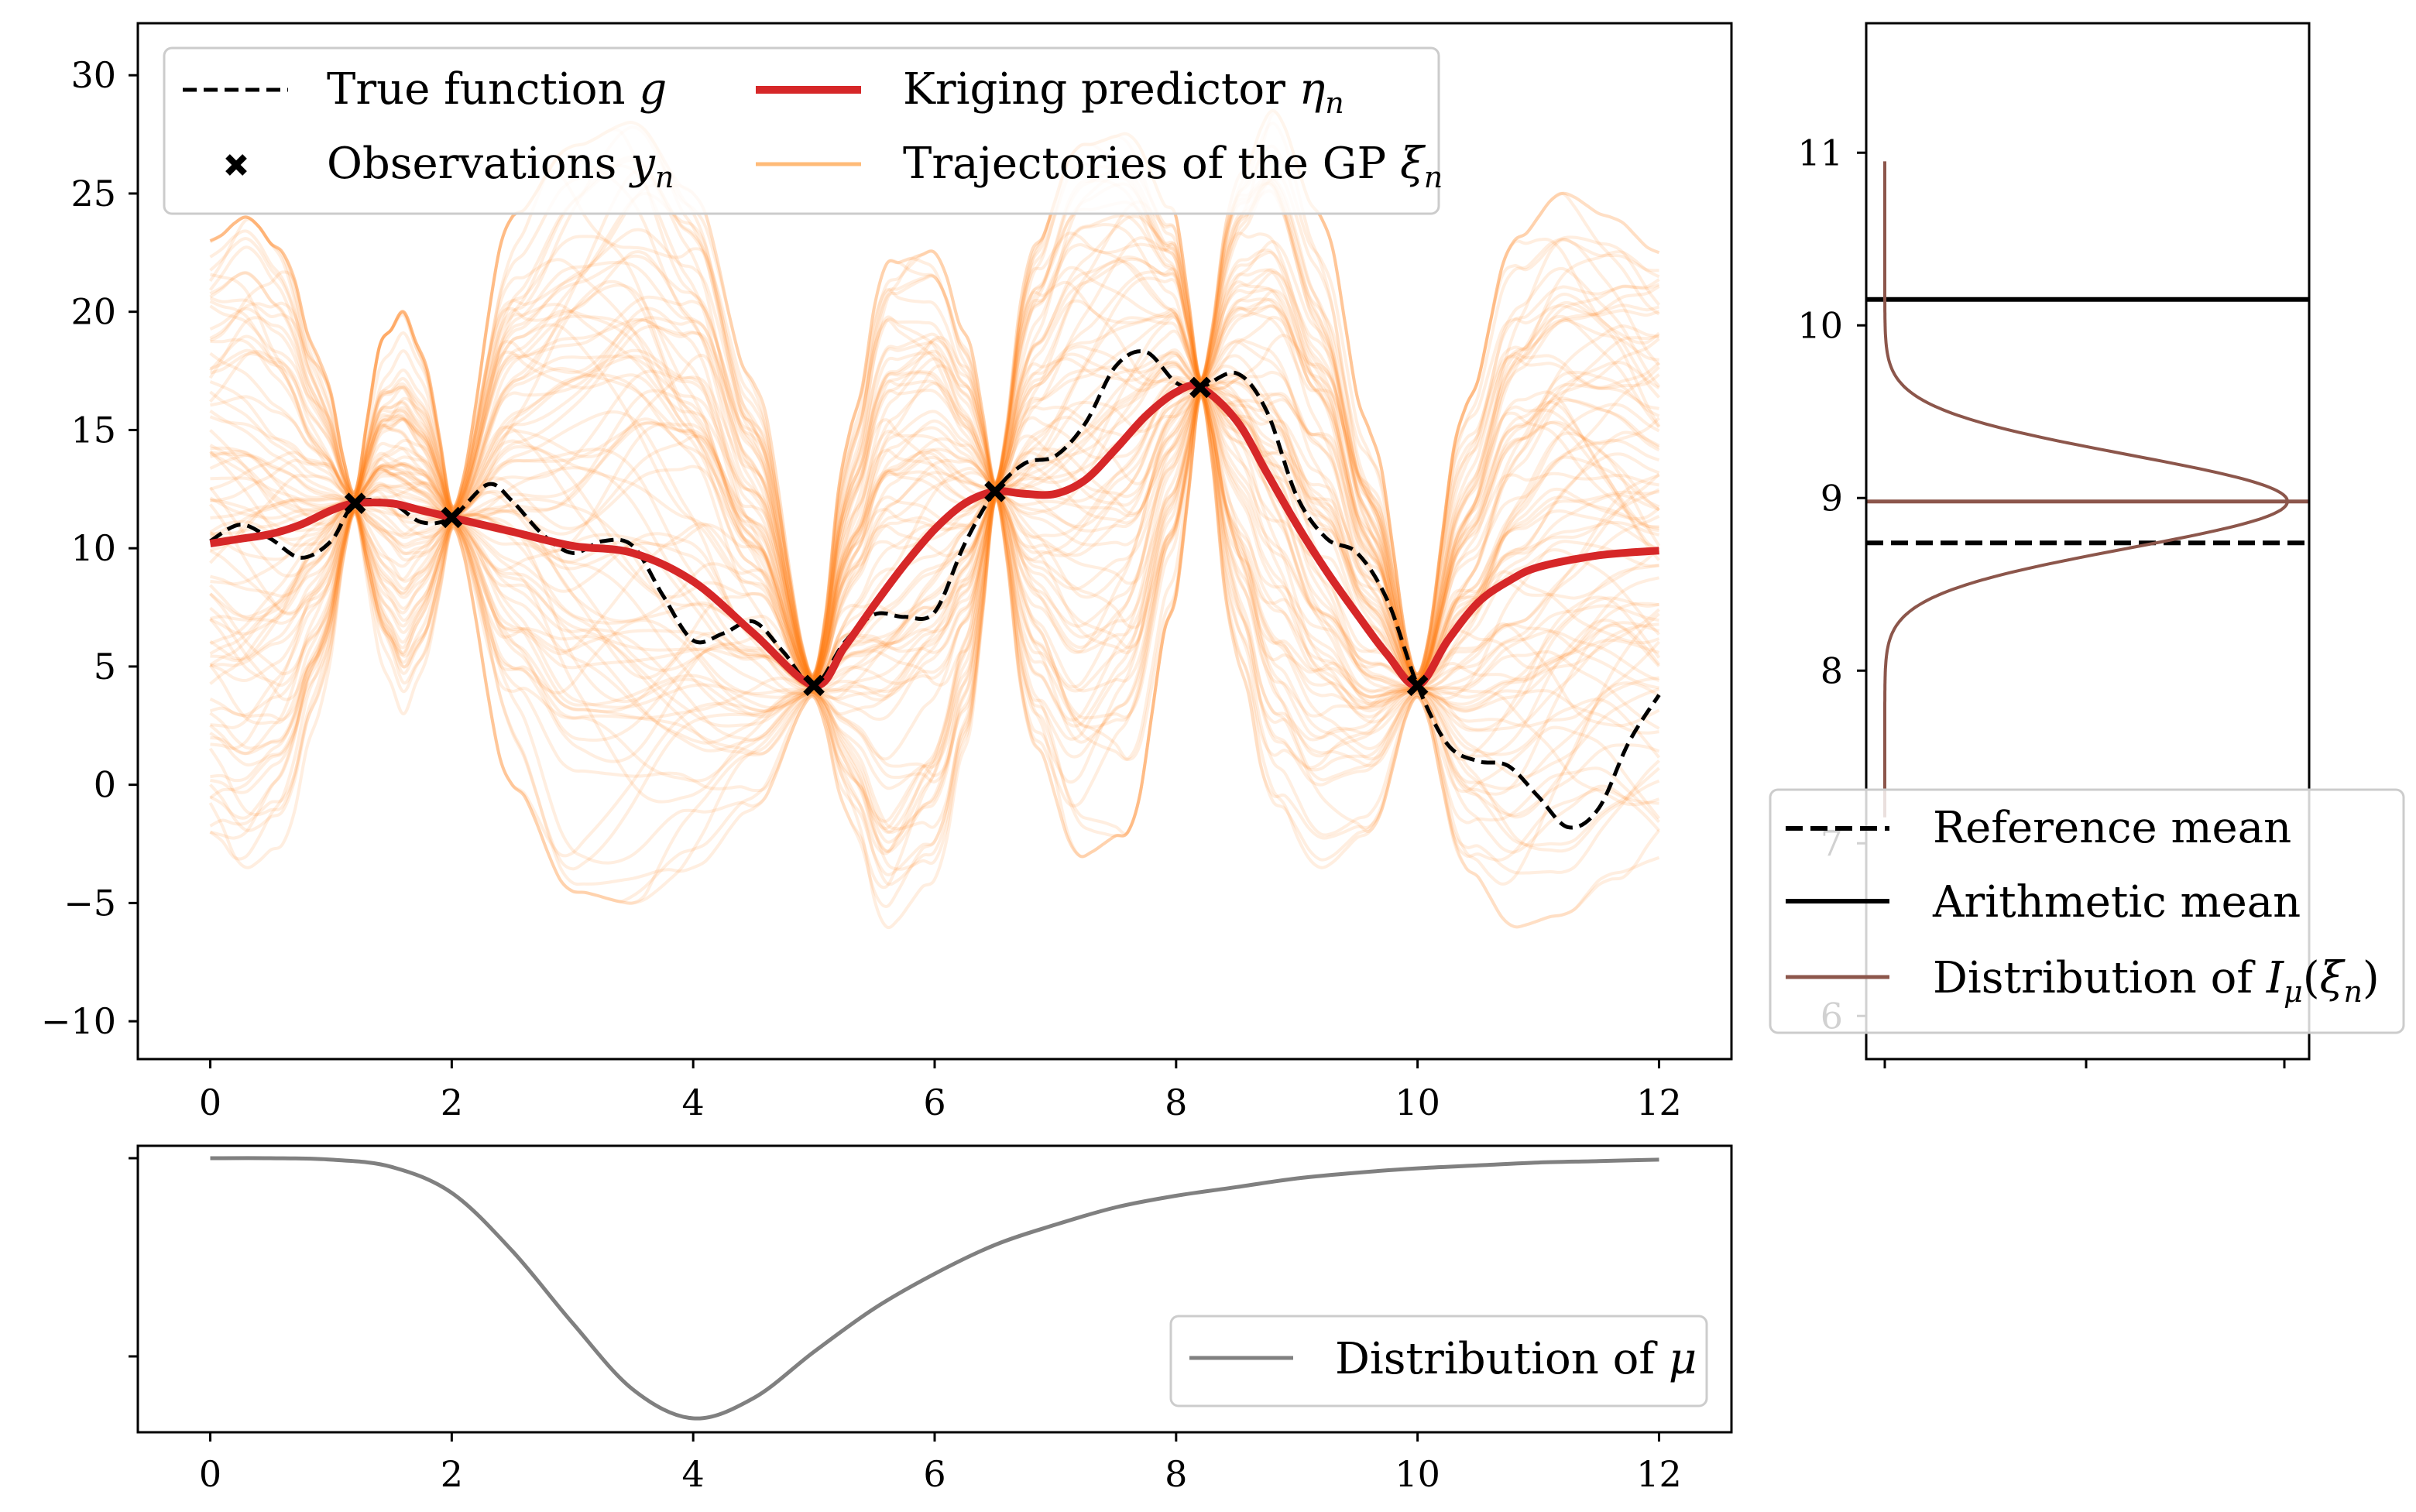 The image size is (2416, 1512). What do you see at coordinates (1832, 498) in the screenshot?
I see `right-y-tick-label: 9` at bounding box center [1832, 498].